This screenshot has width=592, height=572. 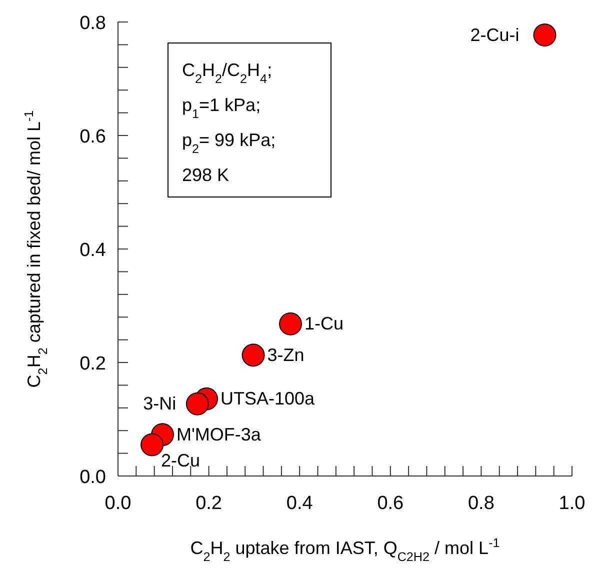 What do you see at coordinates (221, 108) in the screenshot?
I see `annotation: p$_{1}$=1 kPa;` at bounding box center [221, 108].